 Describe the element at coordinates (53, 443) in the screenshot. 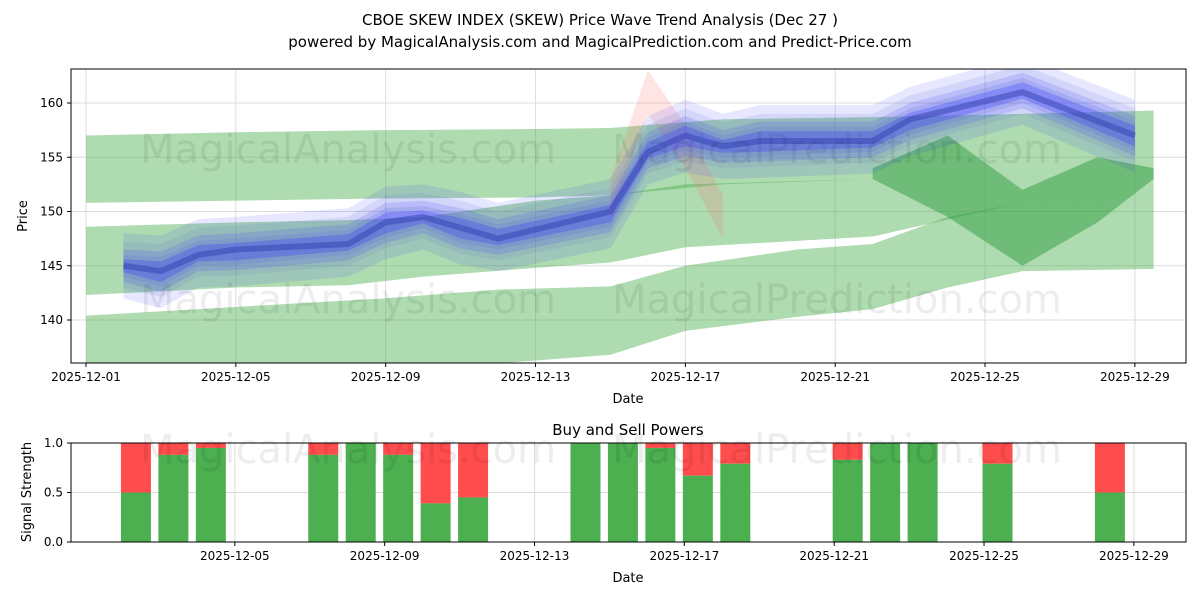

I see `y-tick-label: 1.0` at that location.